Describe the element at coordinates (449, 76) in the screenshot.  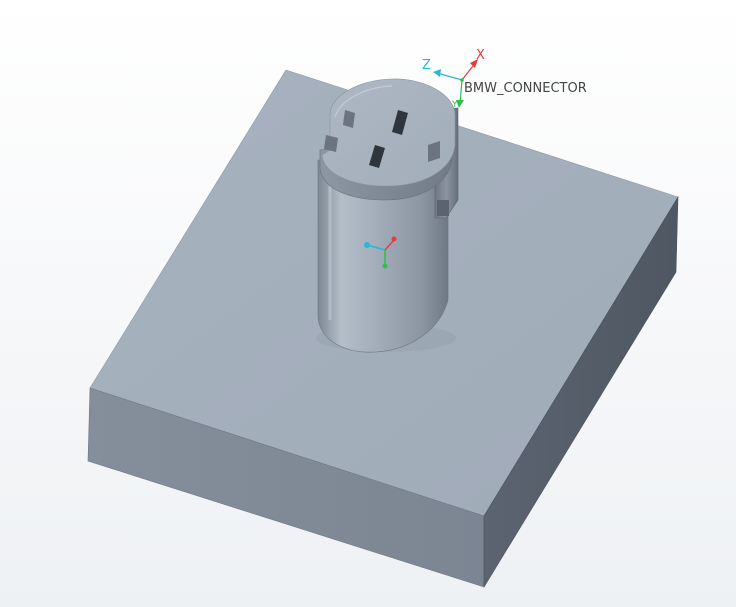
I see `csys-z-axis` at that location.